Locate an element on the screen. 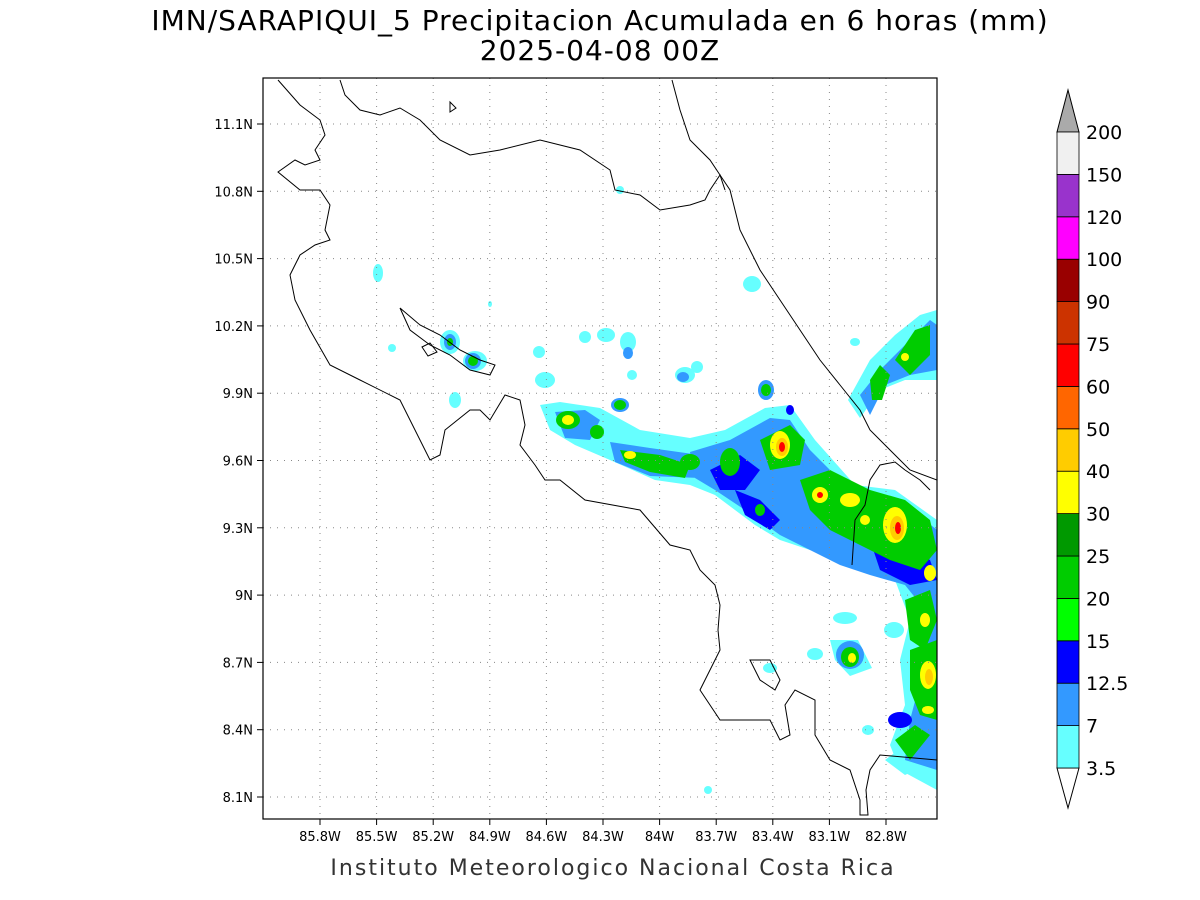  colorbar-label: 90 is located at coordinates (1098, 303).